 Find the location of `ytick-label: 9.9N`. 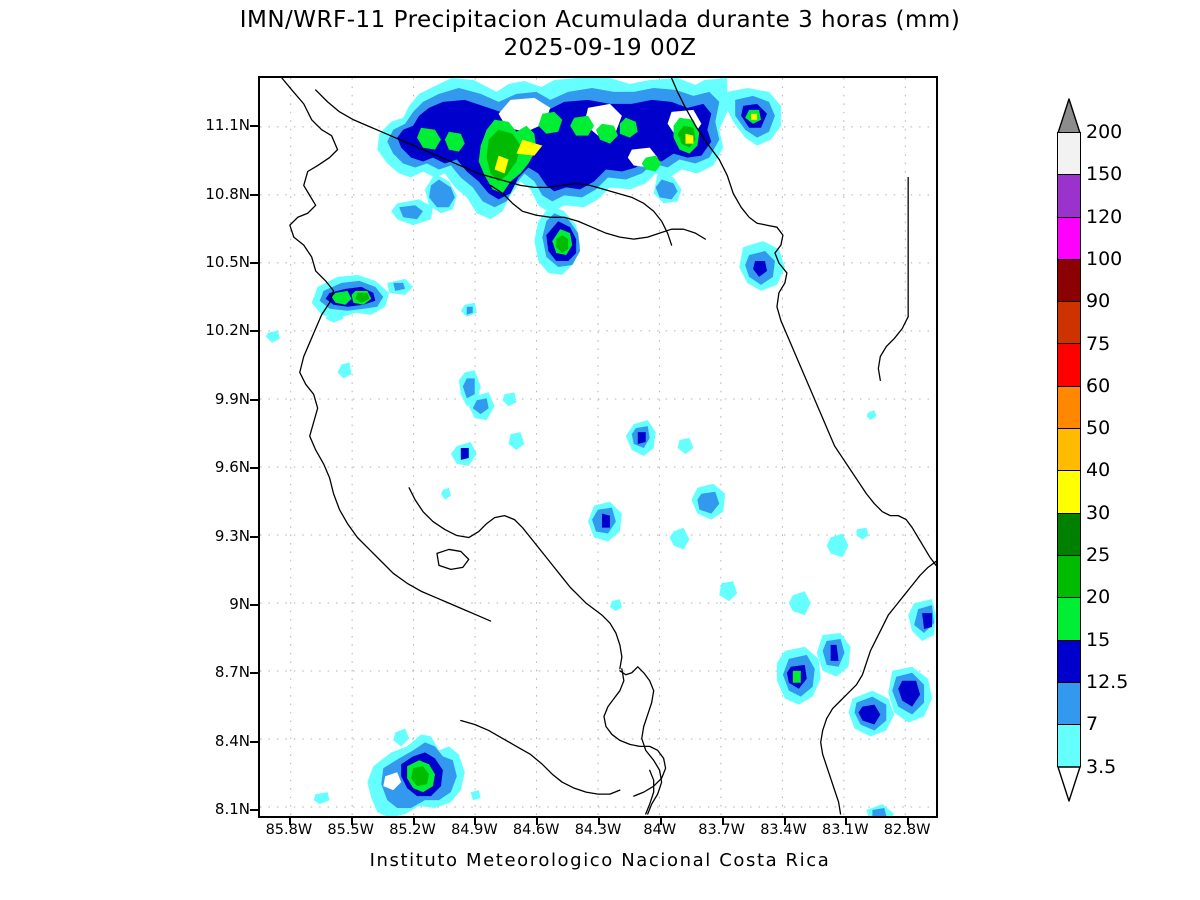

ytick-label: 9.9N is located at coordinates (232, 398).